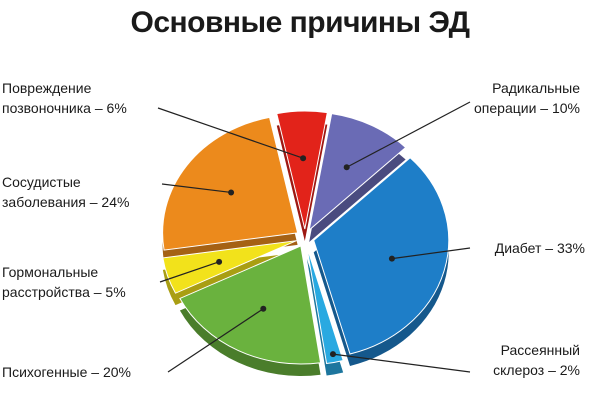 The width and height of the screenshot is (600, 400). What do you see at coordinates (66, 192) in the screenshot?
I see `slice-label: Сосудистые заболевания – 24%` at bounding box center [66, 192].